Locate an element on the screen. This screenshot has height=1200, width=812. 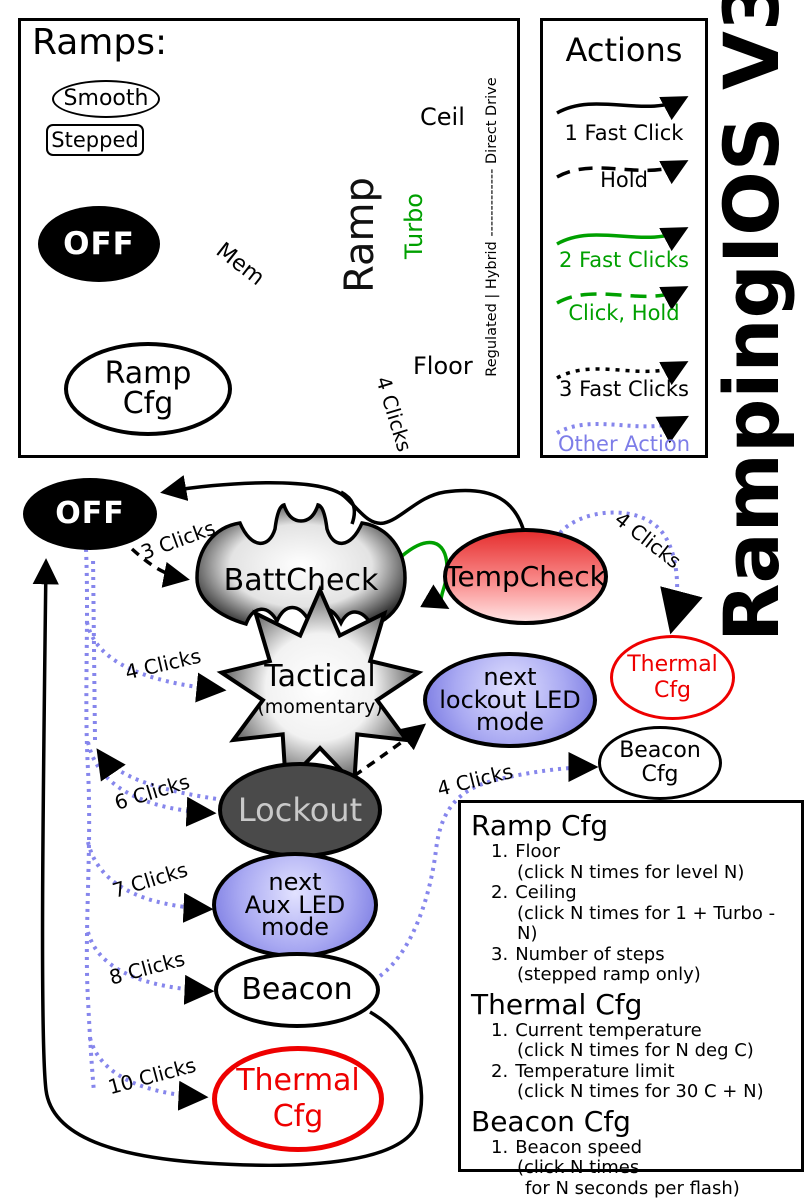
click-hold-arrow is located at coordinates (622, 298).